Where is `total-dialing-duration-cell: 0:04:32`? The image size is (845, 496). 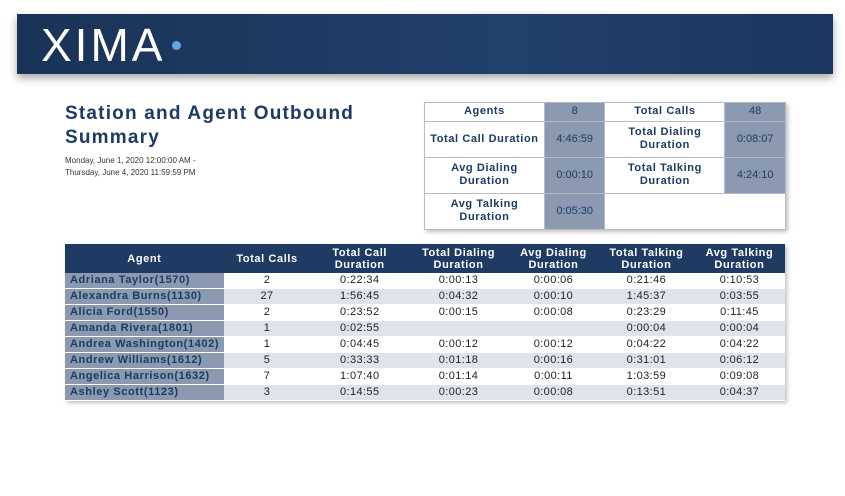 total-dialing-duration-cell: 0:04:32 is located at coordinates (458, 296).